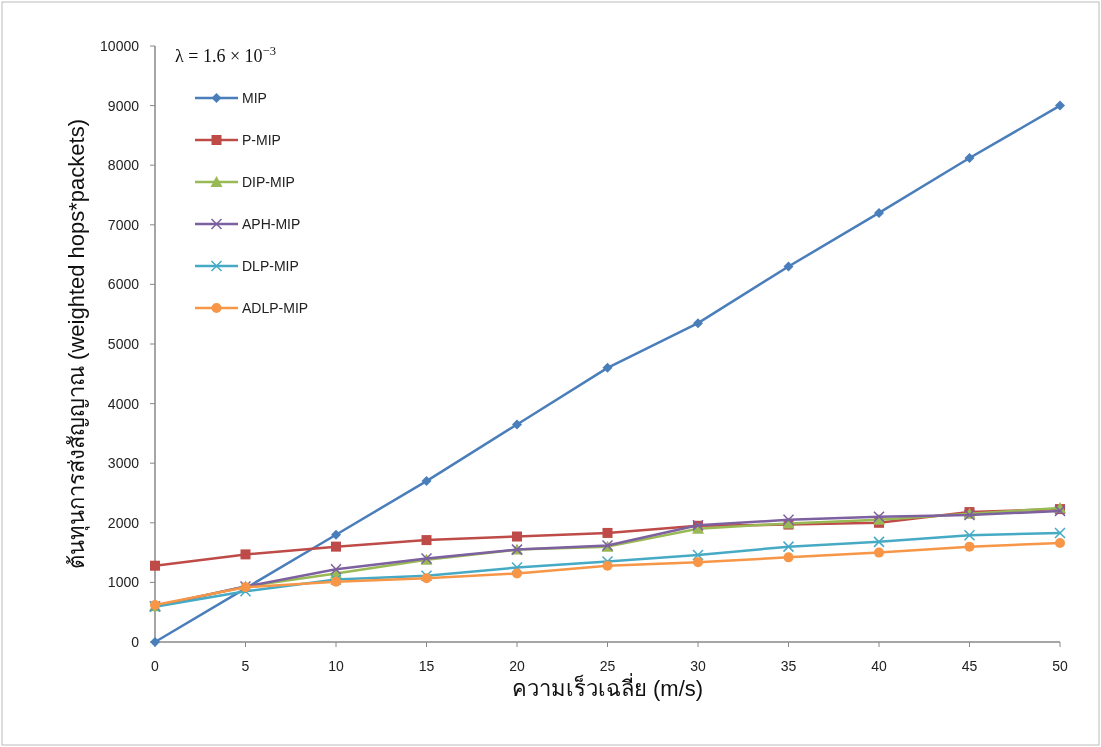  Describe the element at coordinates (1060, 666) in the screenshot. I see `x-tick-label: 50` at that location.